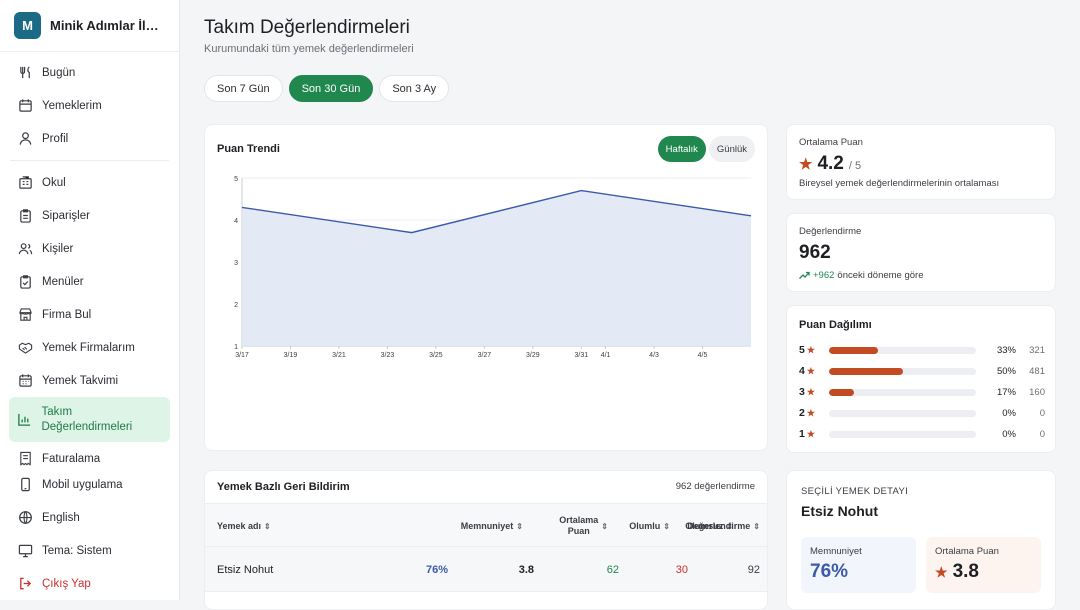  I want to click on brand-logo: M, so click(27, 25).